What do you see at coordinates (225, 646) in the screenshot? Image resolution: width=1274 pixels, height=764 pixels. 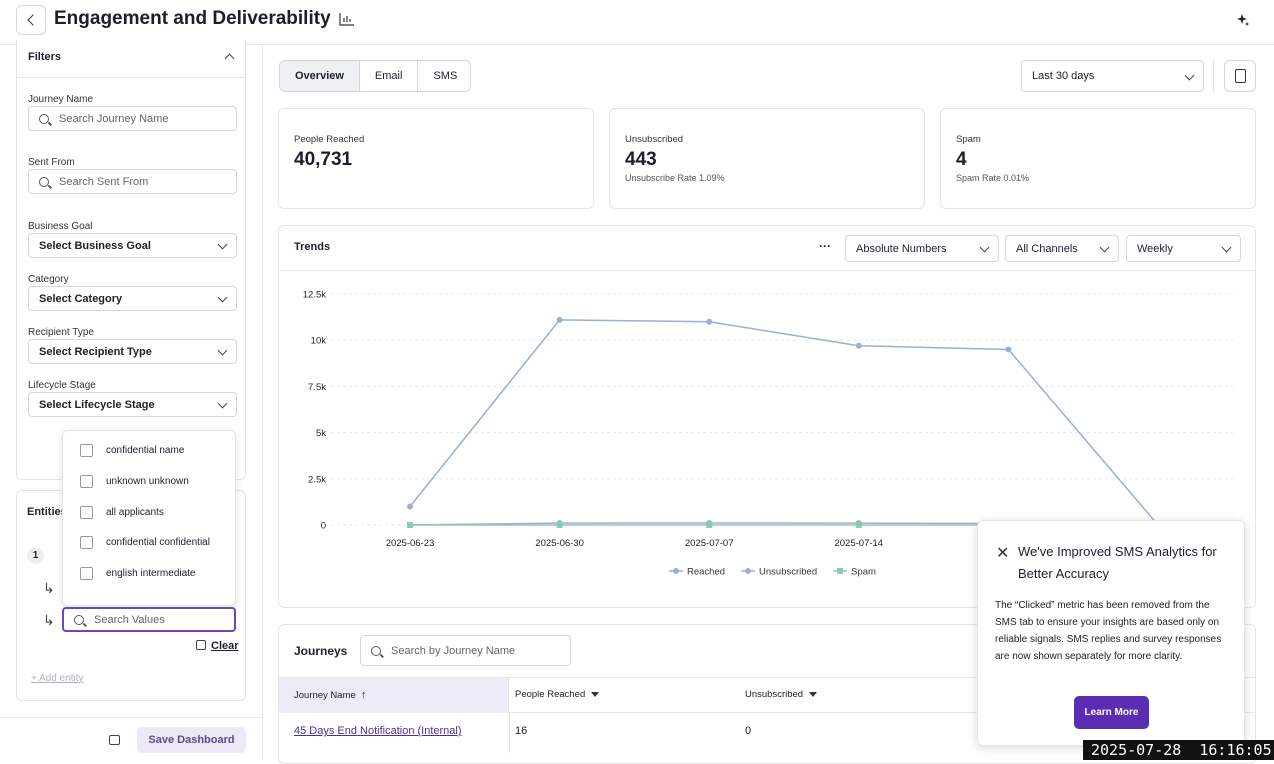 I see `clear-link: Clear` at bounding box center [225, 646].